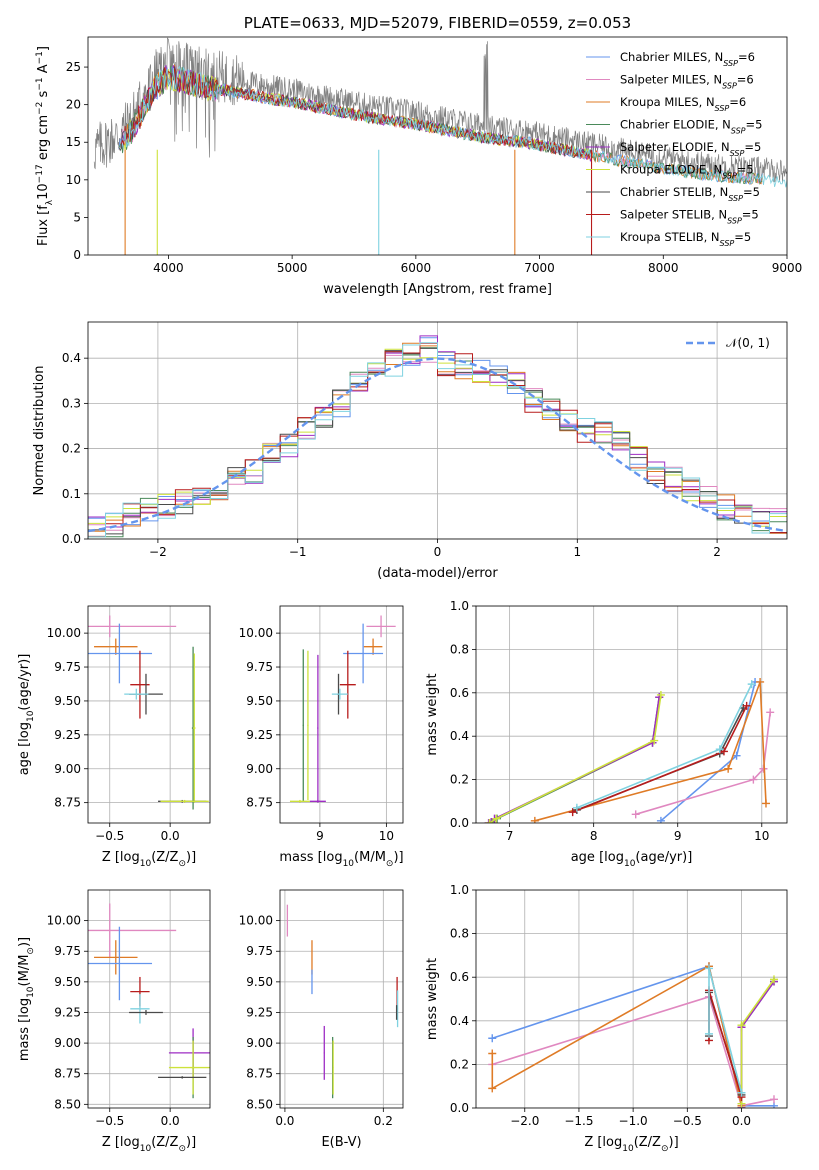 This screenshot has width=819, height=1170. I want to click on x-tick-label: 8, so click(594, 836).